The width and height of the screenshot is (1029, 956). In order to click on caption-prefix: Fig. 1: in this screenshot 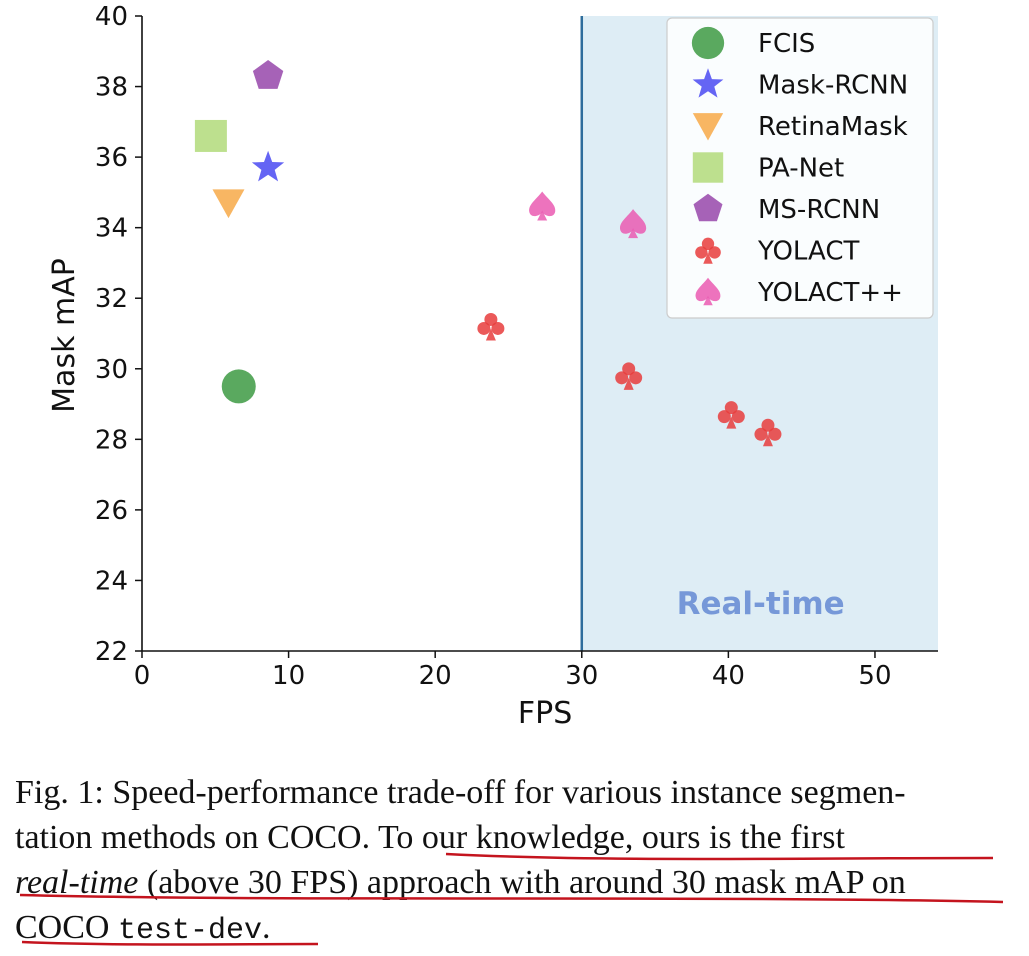, I will do `click(59, 792)`.